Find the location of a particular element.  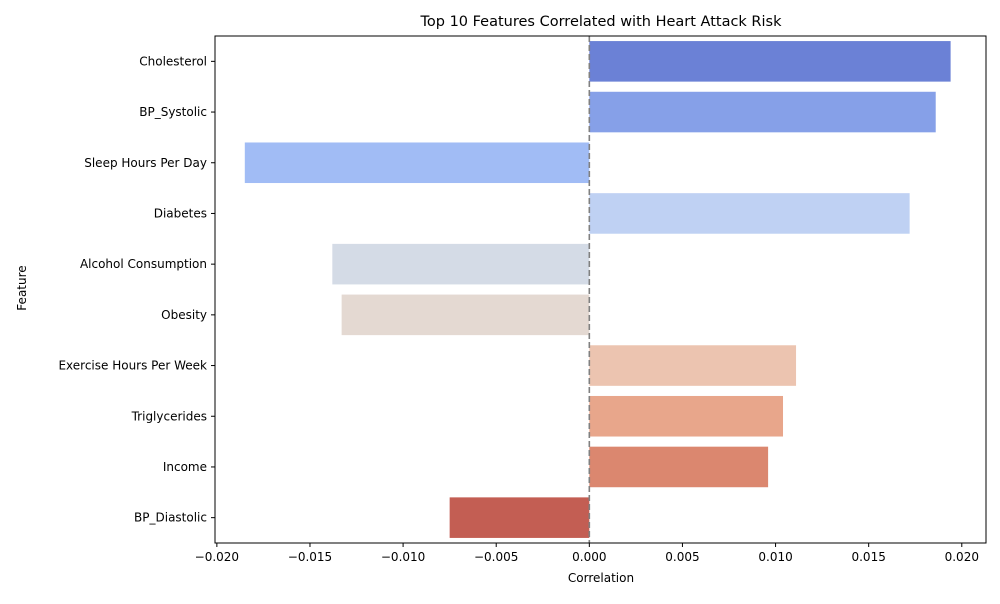

y-tick-label: Triglycerides is located at coordinates (169, 416).